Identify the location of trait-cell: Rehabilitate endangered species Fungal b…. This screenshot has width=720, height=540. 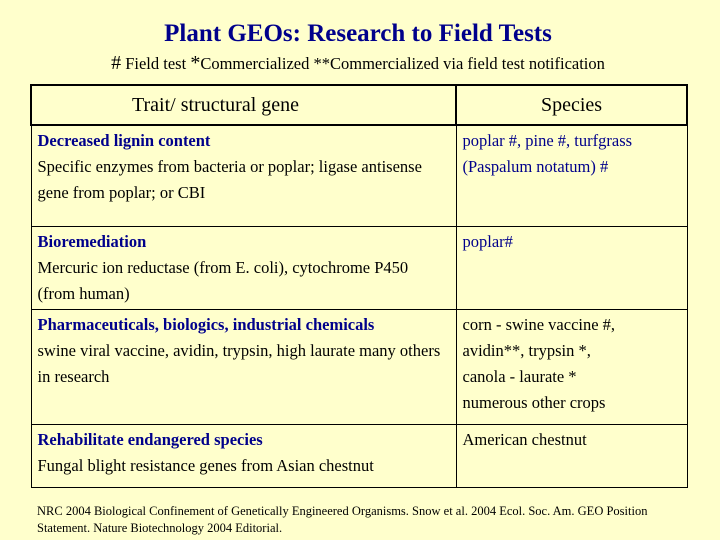
(243, 456).